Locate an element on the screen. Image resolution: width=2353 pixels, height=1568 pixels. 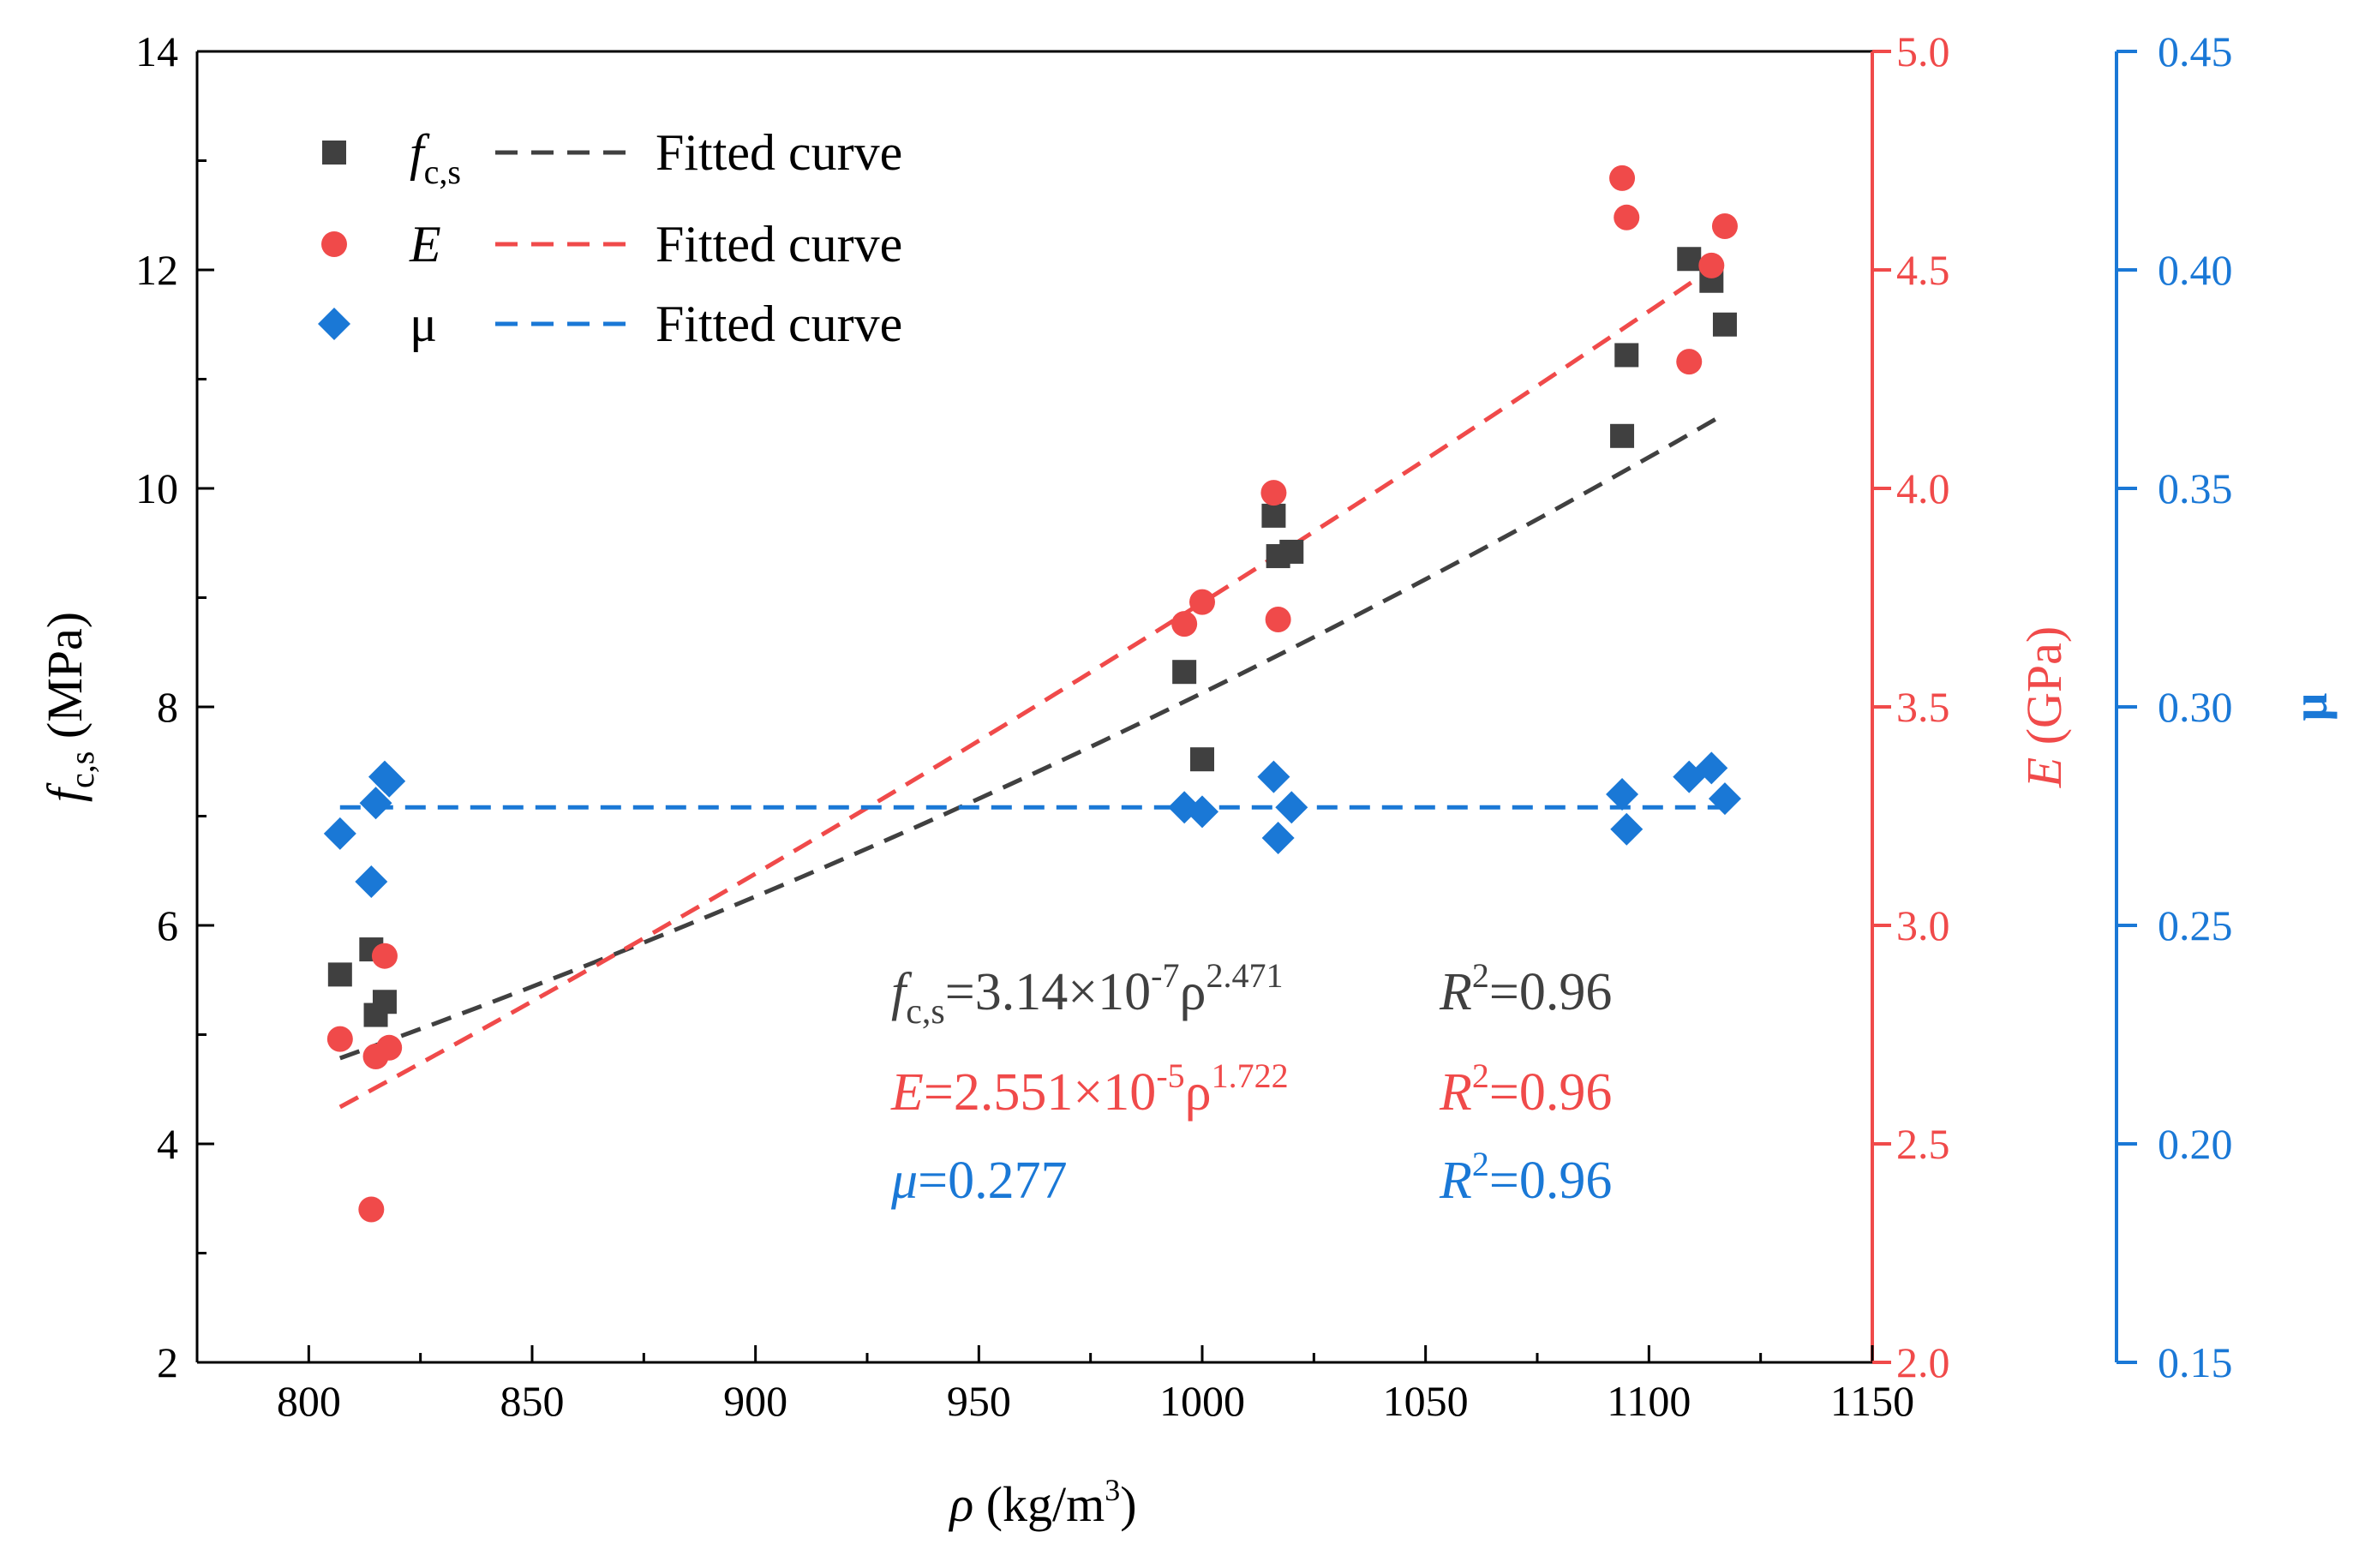
legend-symbol: fc,s is located at coordinates (435, 157).